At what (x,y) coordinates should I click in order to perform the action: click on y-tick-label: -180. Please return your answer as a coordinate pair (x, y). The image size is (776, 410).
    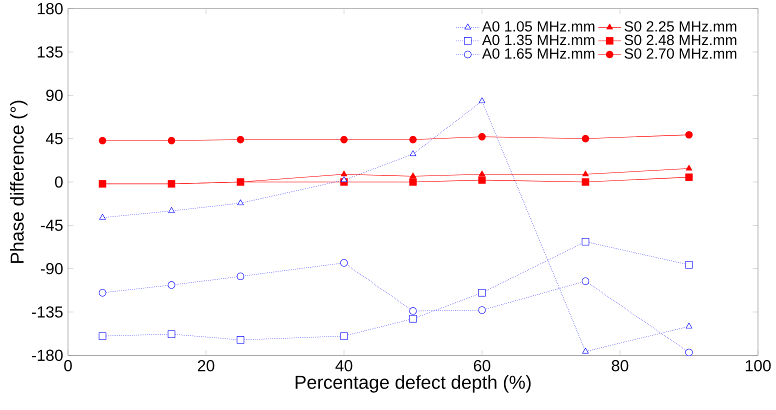
    Looking at the image, I should click on (47, 355).